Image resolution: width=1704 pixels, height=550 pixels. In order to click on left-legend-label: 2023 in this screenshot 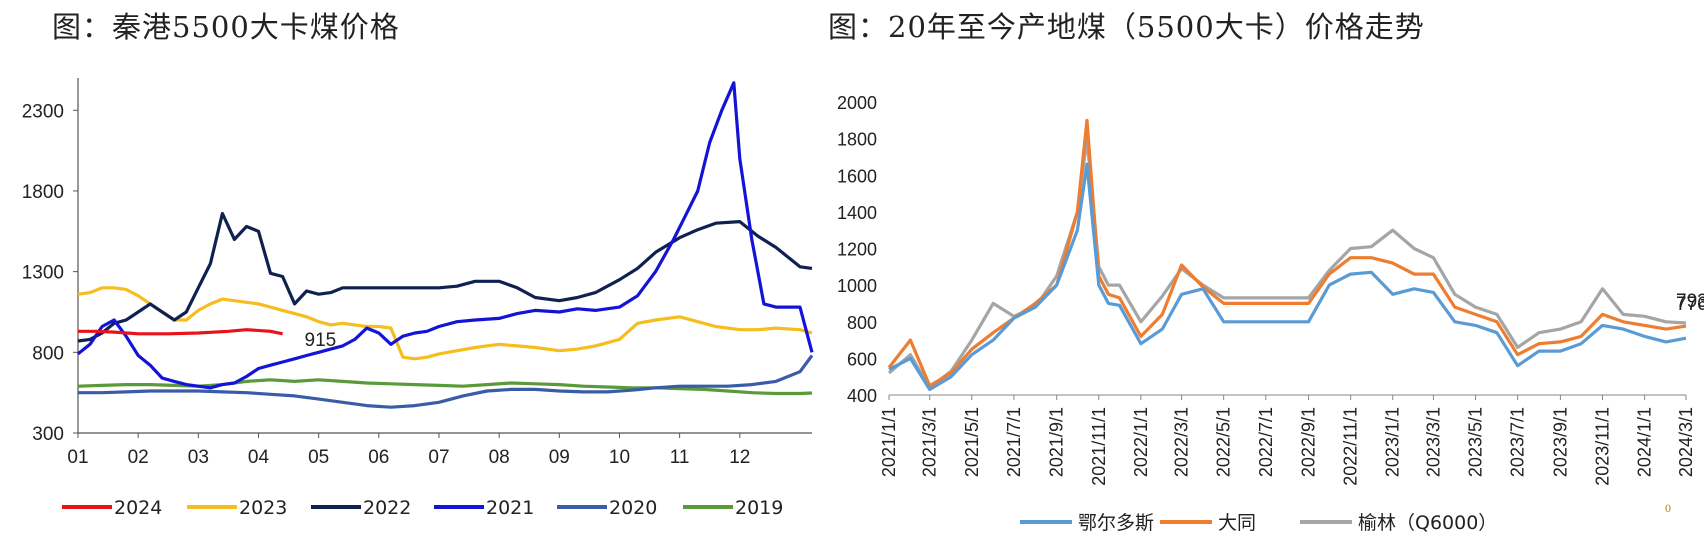, I will do `click(263, 508)`.